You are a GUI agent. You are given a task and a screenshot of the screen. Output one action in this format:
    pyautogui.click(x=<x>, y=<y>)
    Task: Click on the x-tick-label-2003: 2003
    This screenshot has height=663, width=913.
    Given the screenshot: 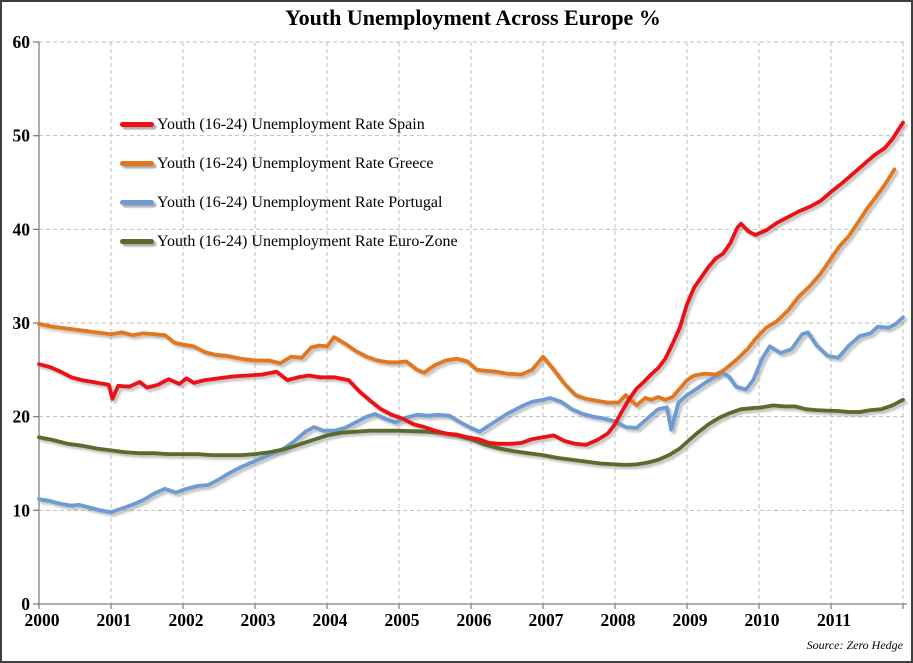 What is the action you would take?
    pyautogui.click(x=258, y=620)
    